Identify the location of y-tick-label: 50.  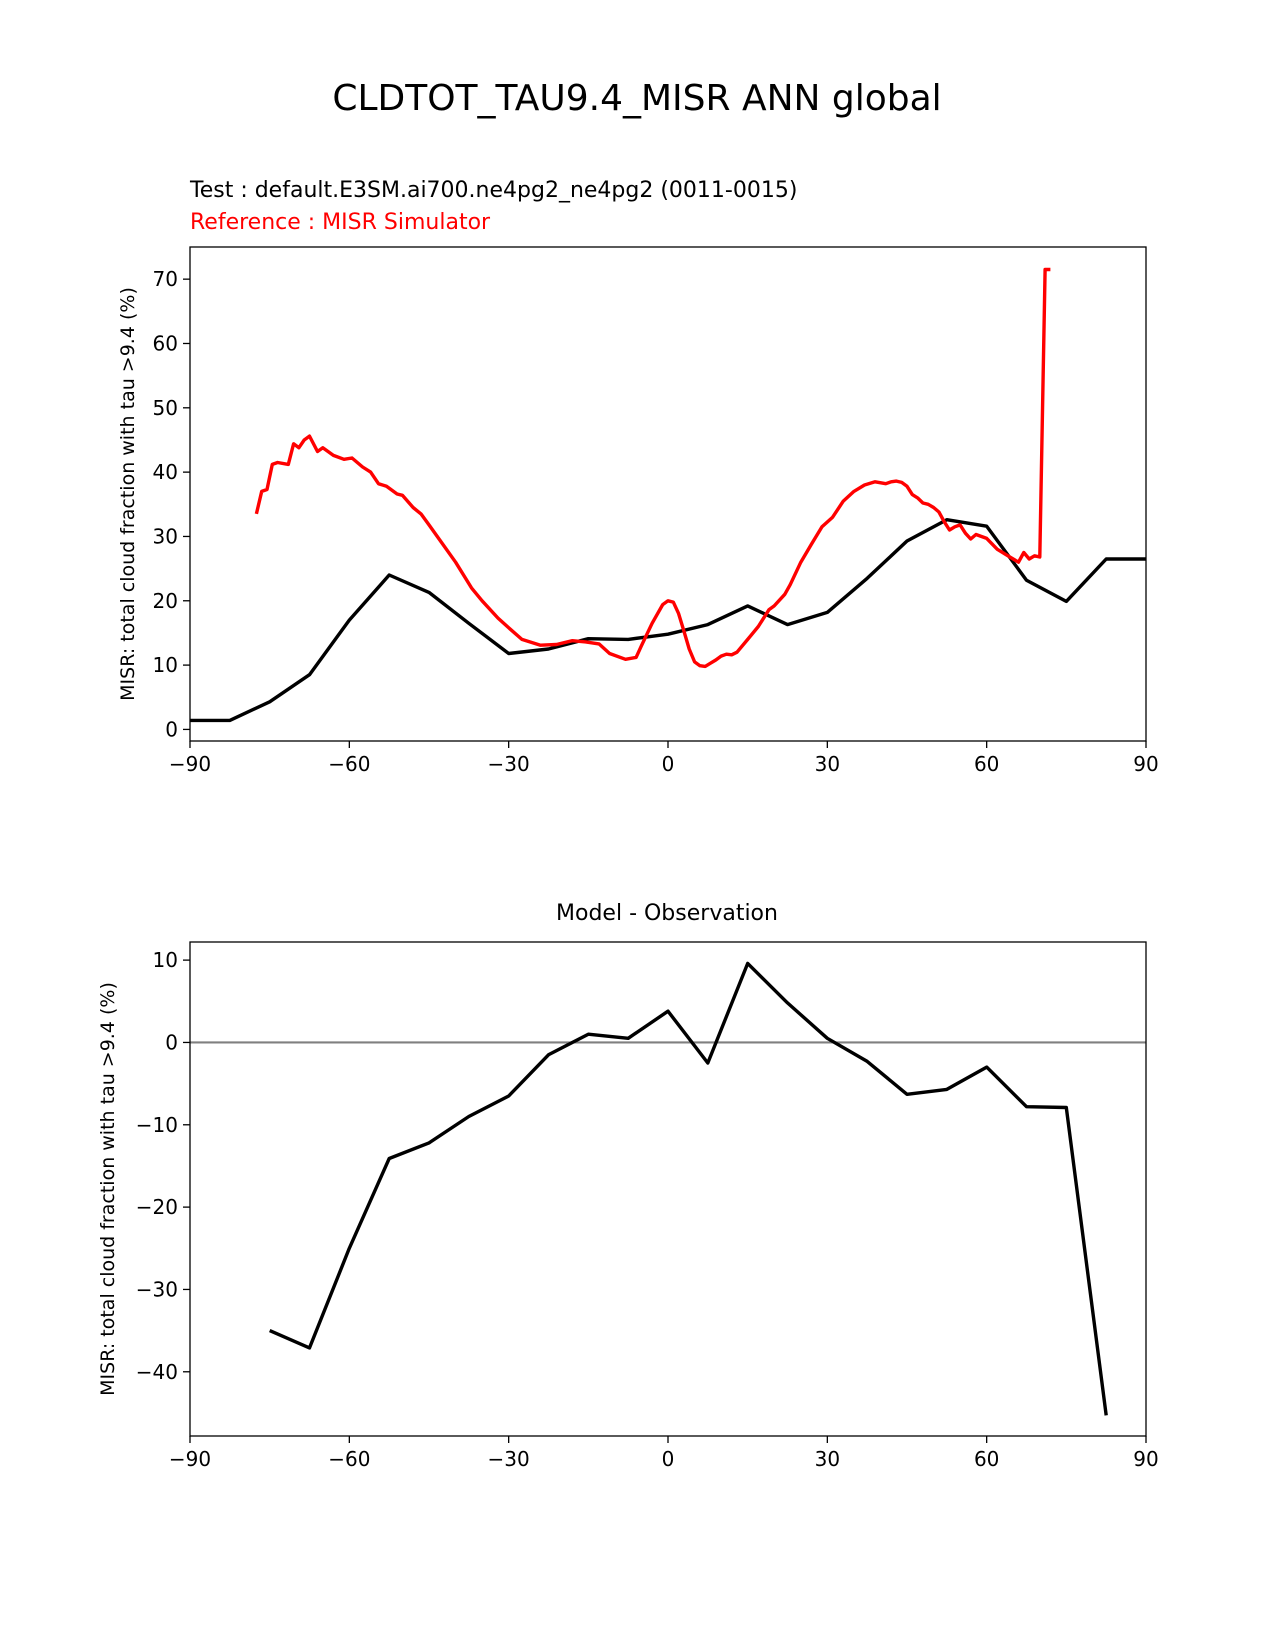
(165, 408).